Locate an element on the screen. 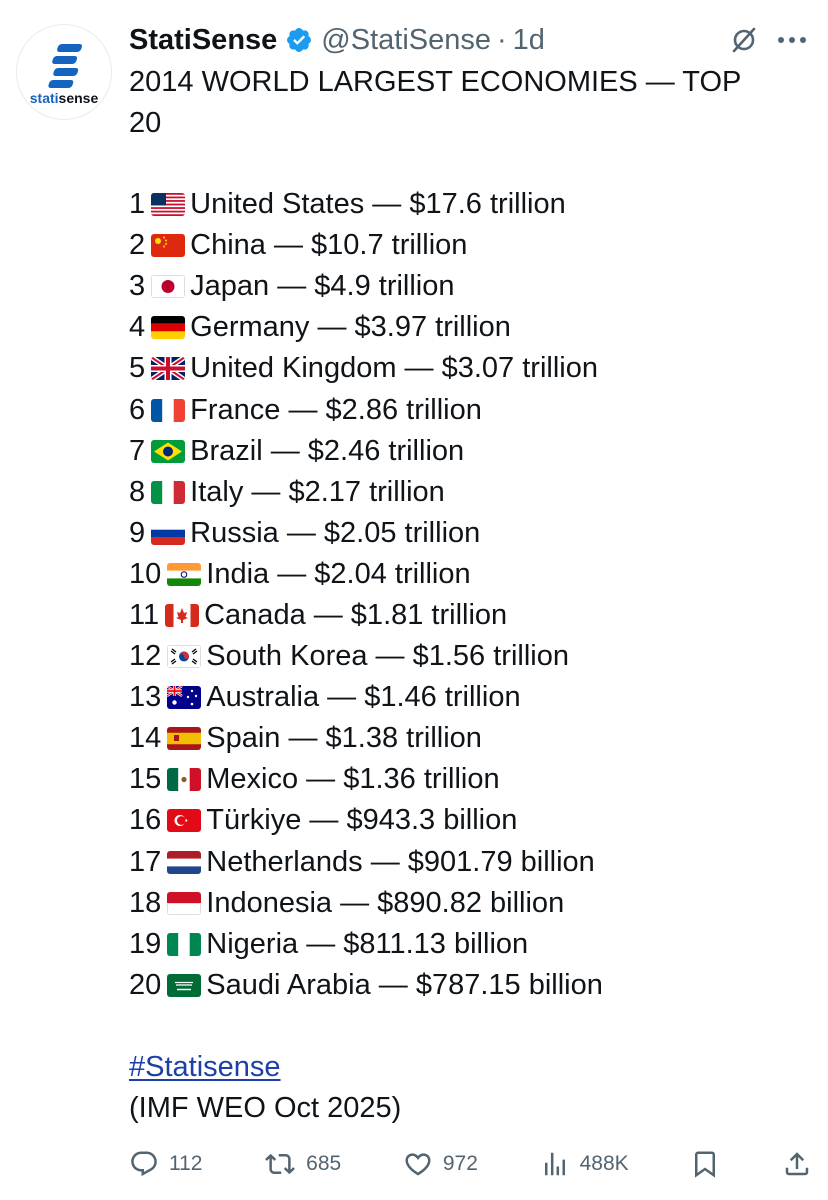  ranking-row: 11 Canada — $1.81 trillion is located at coordinates (464, 615).